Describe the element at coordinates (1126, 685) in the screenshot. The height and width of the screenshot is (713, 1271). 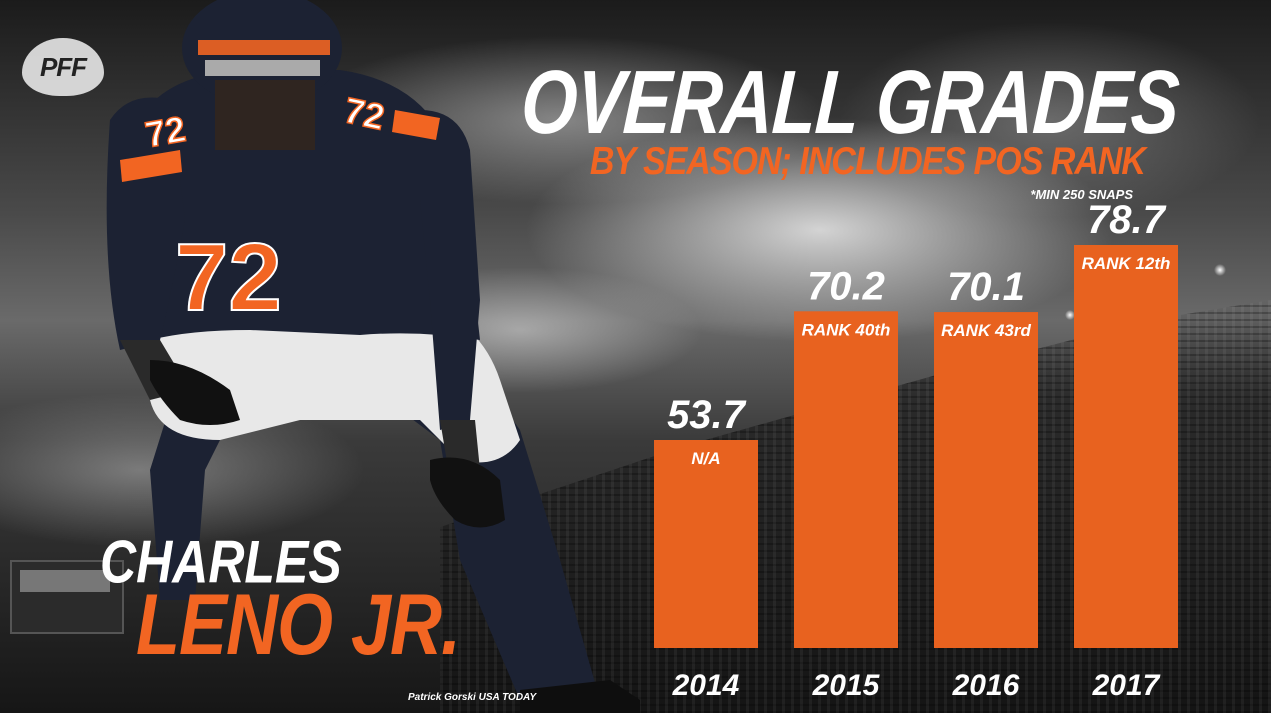
I see `x-tick-label-2017: 2017` at that location.